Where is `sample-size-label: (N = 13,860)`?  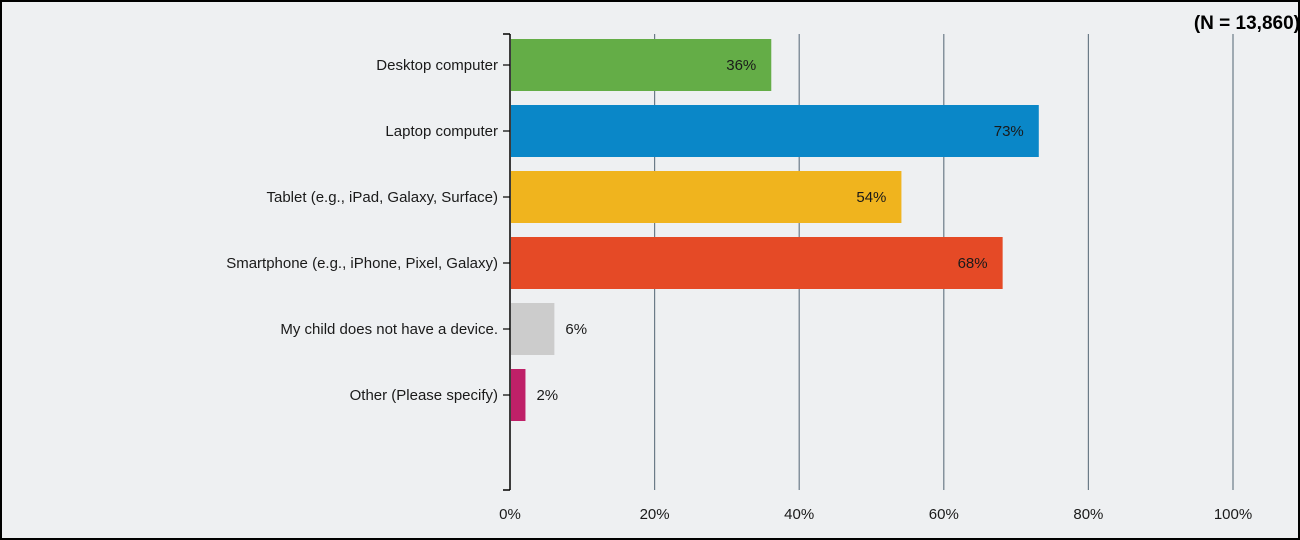
sample-size-label: (N = 13,860) is located at coordinates (1246, 23).